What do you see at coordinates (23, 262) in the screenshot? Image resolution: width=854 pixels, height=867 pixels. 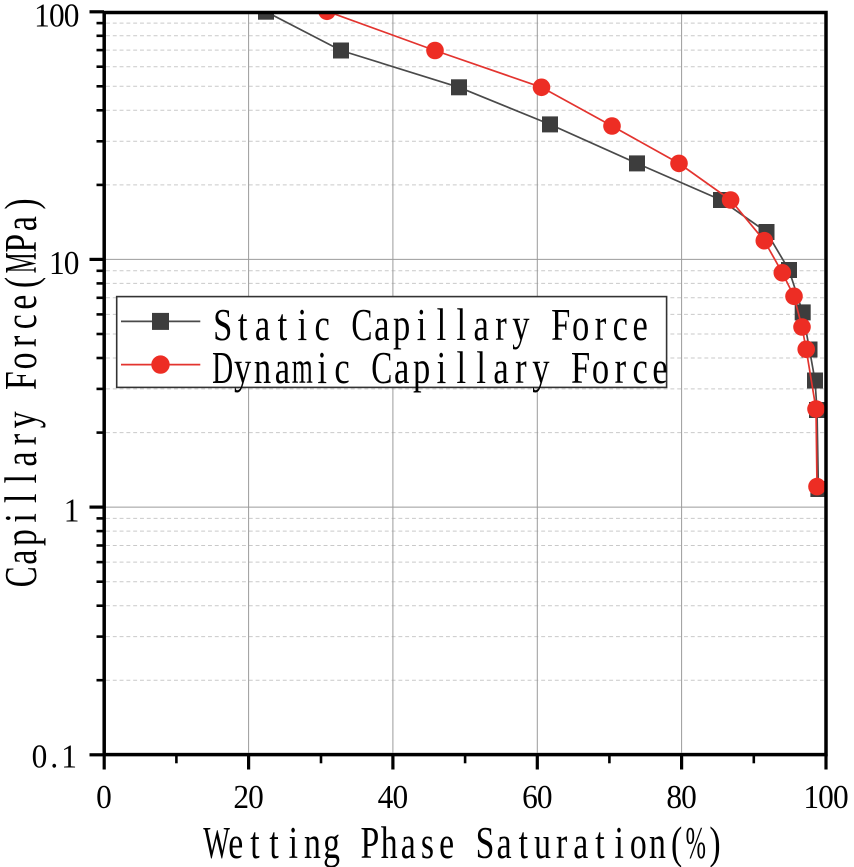 I see `svg-text: M` at bounding box center [23, 262].